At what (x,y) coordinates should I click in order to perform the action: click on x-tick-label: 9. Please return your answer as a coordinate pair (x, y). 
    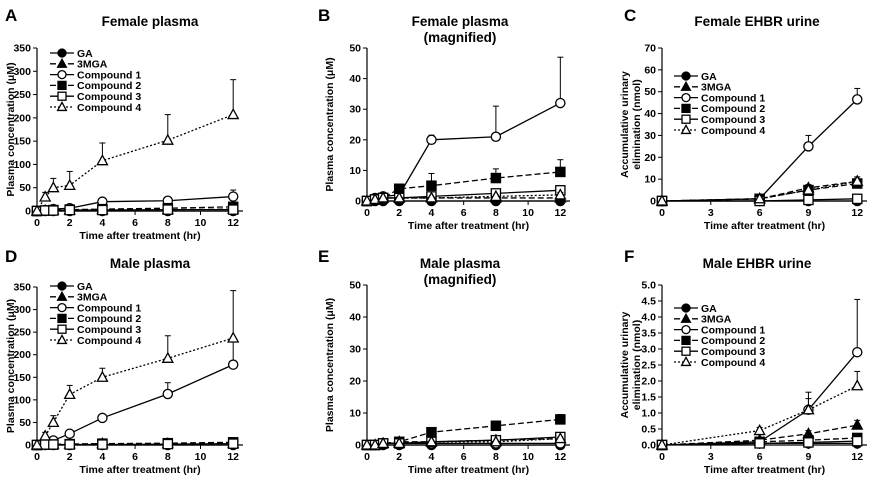
    Looking at the image, I should click on (809, 213).